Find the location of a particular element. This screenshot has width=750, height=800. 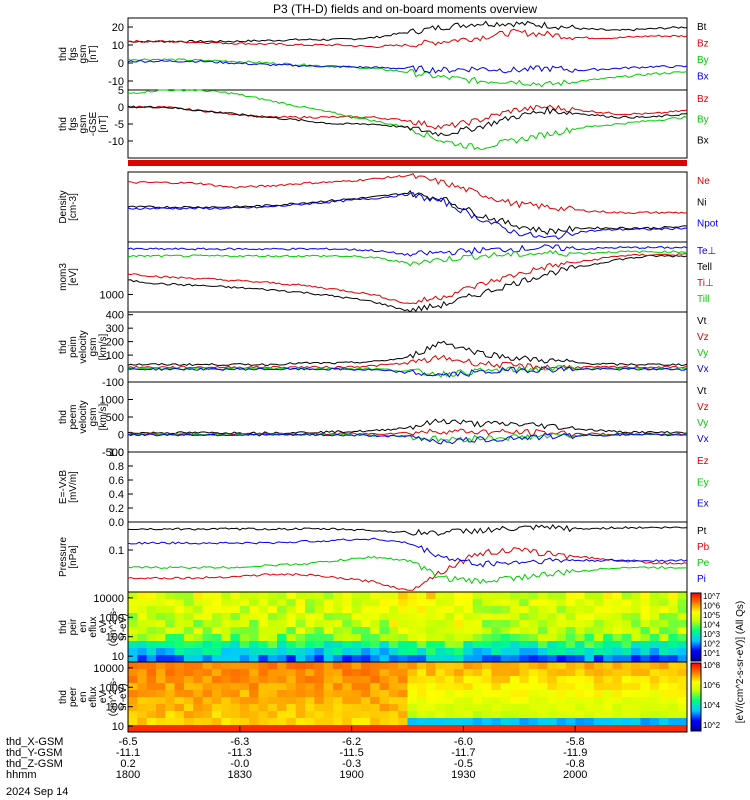

y-tick-label: 1000 is located at coordinates (112, 296).